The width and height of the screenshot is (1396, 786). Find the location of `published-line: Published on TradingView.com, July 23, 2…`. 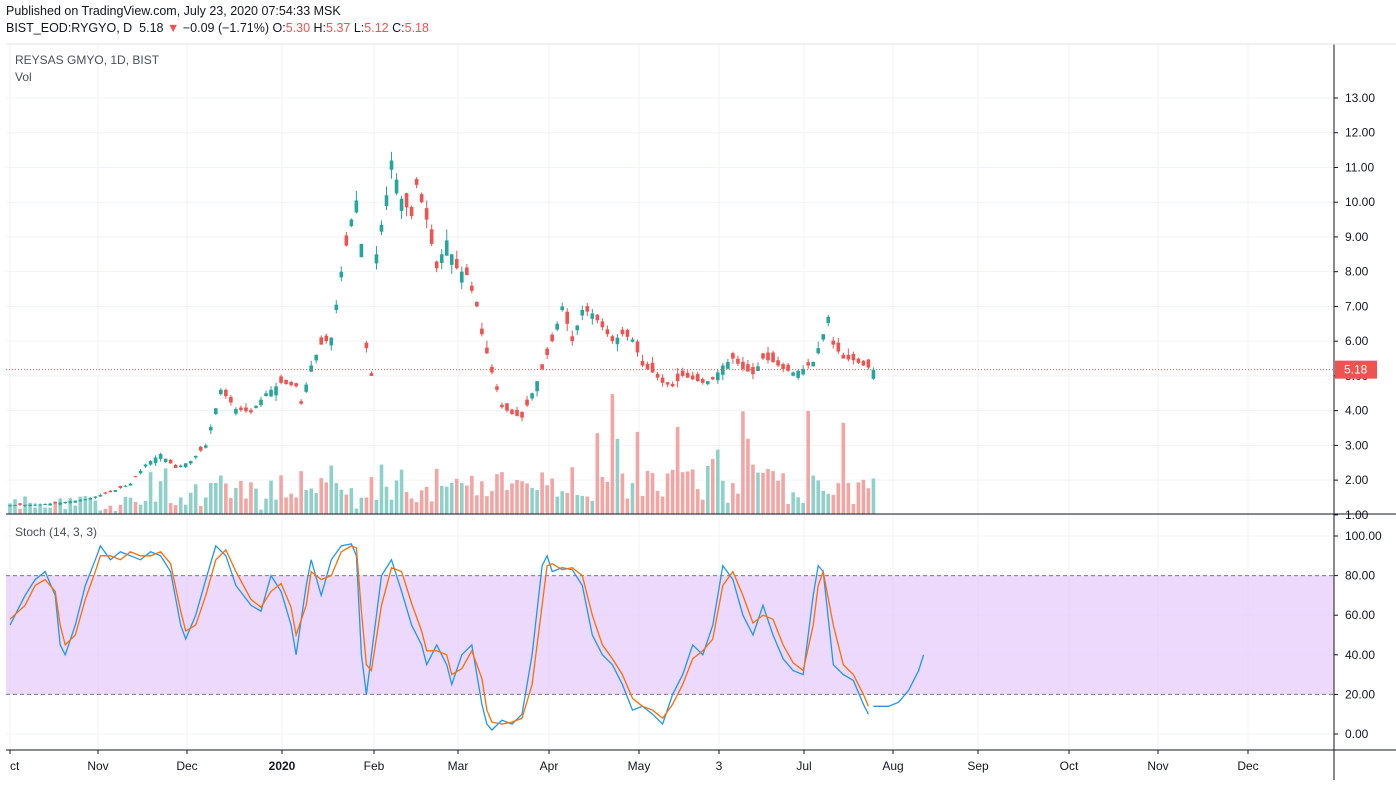

published-line: Published on TradingView.com, July 23, 2… is located at coordinates (173, 11).